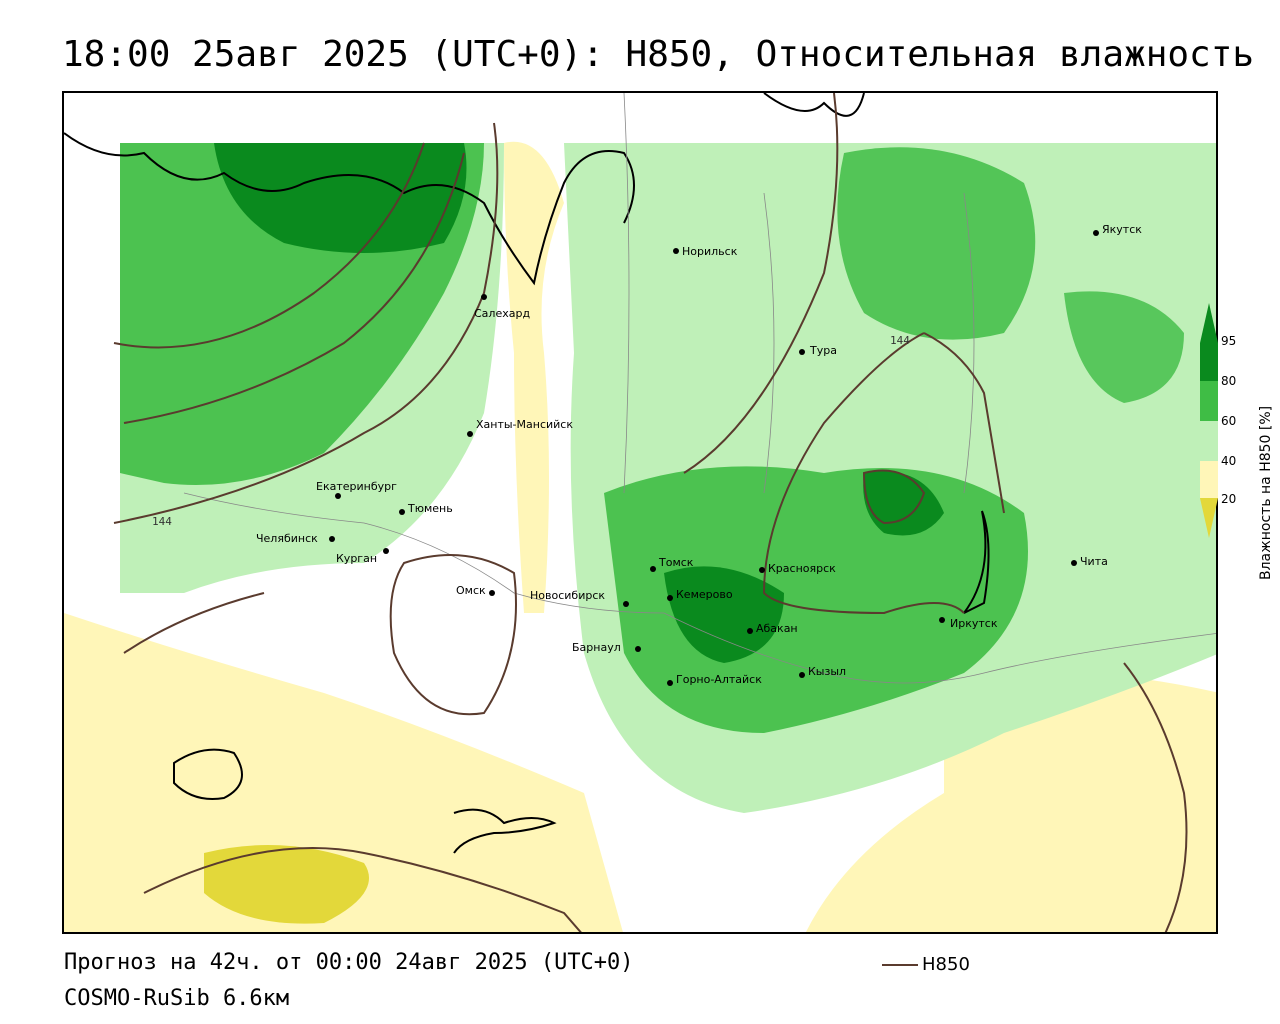  What do you see at coordinates (567, 595) in the screenshot?
I see `city-label: Новосибирск` at bounding box center [567, 595].